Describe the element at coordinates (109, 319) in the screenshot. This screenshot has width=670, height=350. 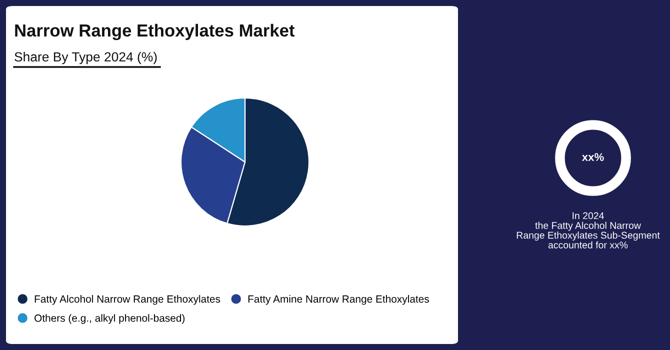
I see `legend-label: Others (e.g., alkyl phenol-based)` at that location.